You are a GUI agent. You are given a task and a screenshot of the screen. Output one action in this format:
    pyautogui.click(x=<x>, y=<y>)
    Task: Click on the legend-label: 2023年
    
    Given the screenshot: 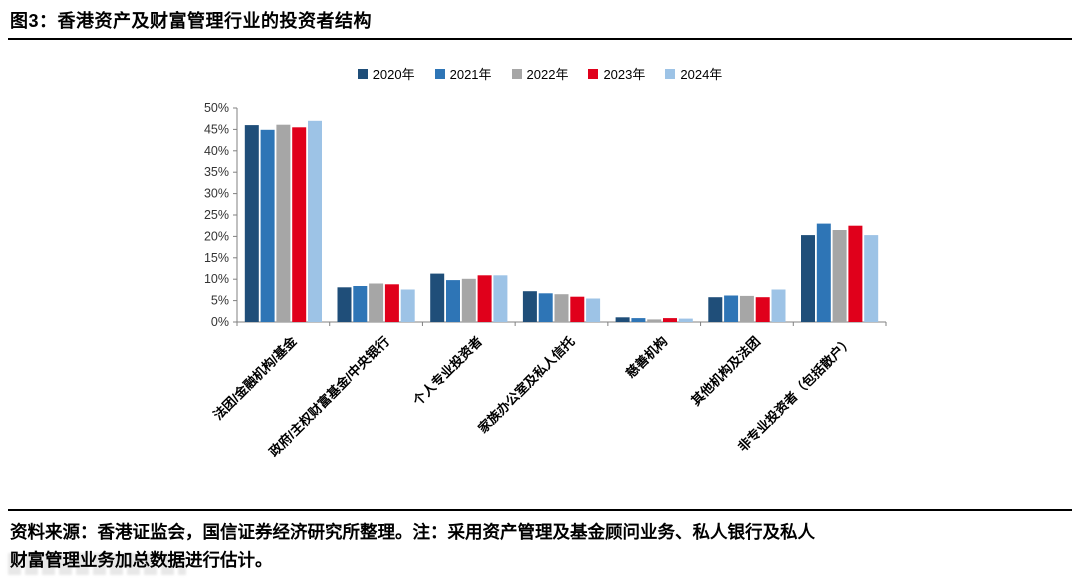 What is the action you would take?
    pyautogui.click(x=624, y=74)
    